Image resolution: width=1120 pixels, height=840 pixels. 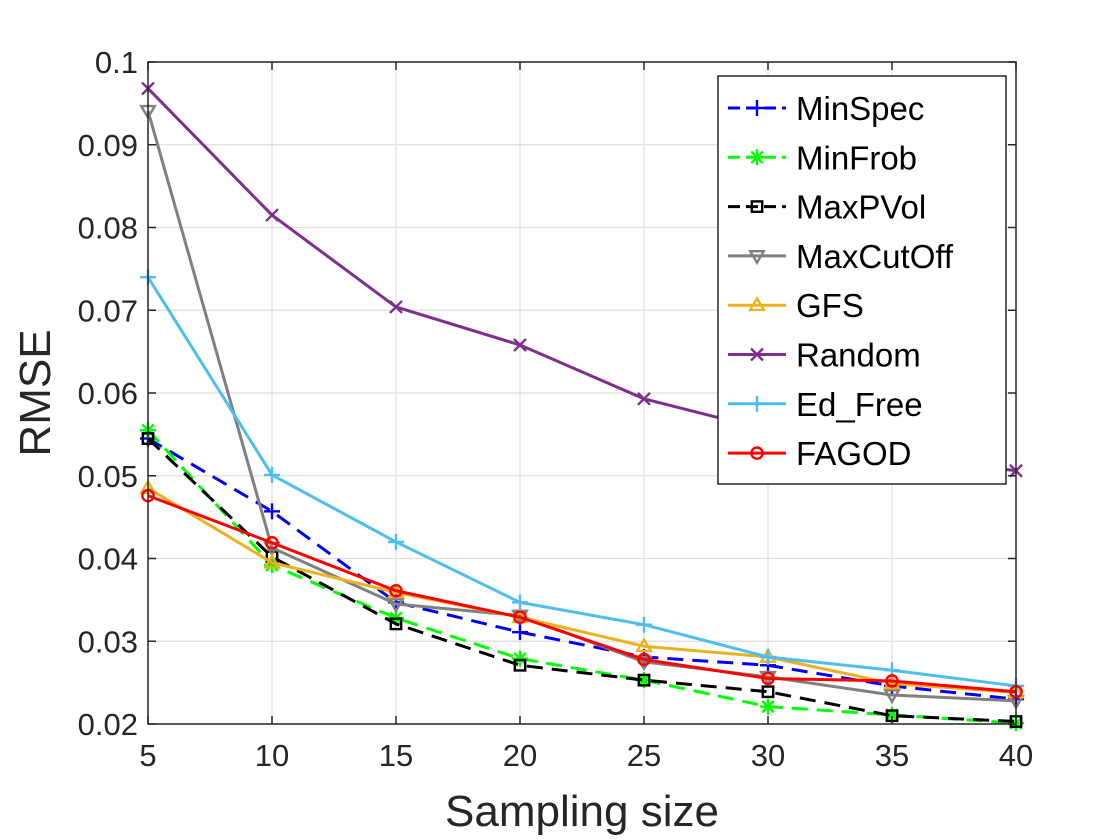 What do you see at coordinates (35, 392) in the screenshot?
I see `y-axis-title: RMSE` at bounding box center [35, 392].